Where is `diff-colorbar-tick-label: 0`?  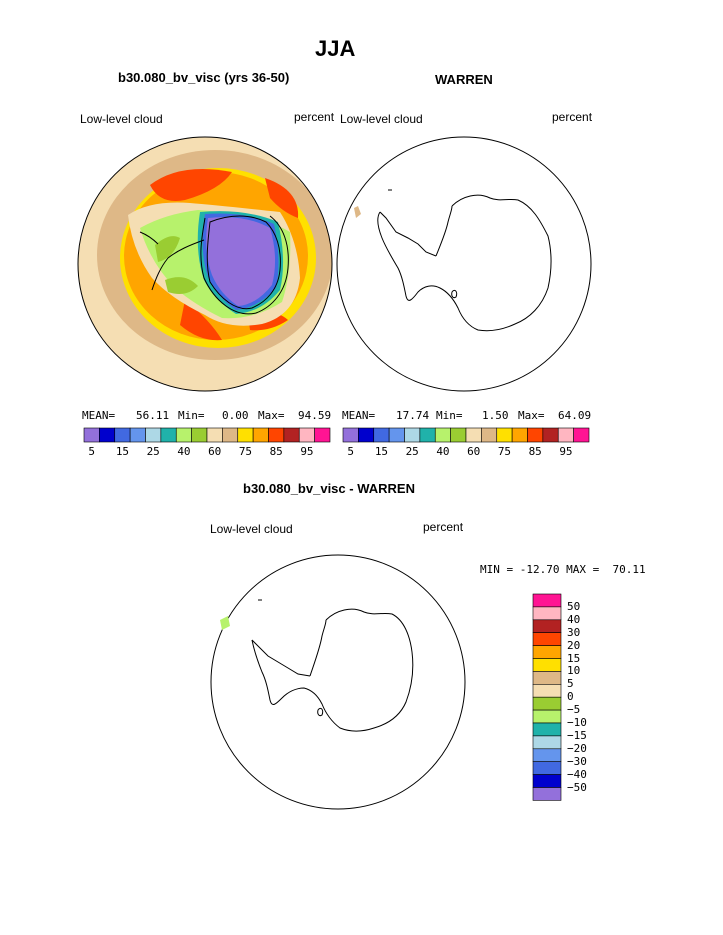 diff-colorbar-tick-label: 0 is located at coordinates (570, 697).